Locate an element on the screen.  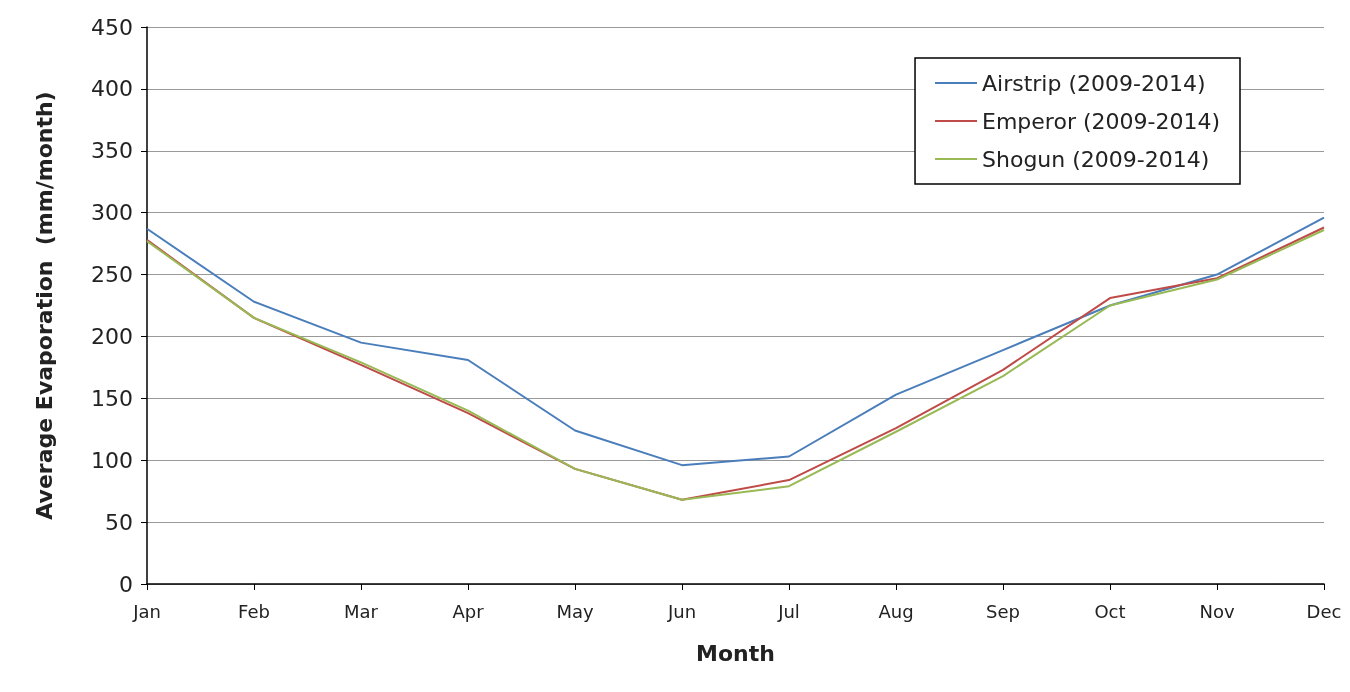
y-tick-label: 300 is located at coordinates (112, 213).